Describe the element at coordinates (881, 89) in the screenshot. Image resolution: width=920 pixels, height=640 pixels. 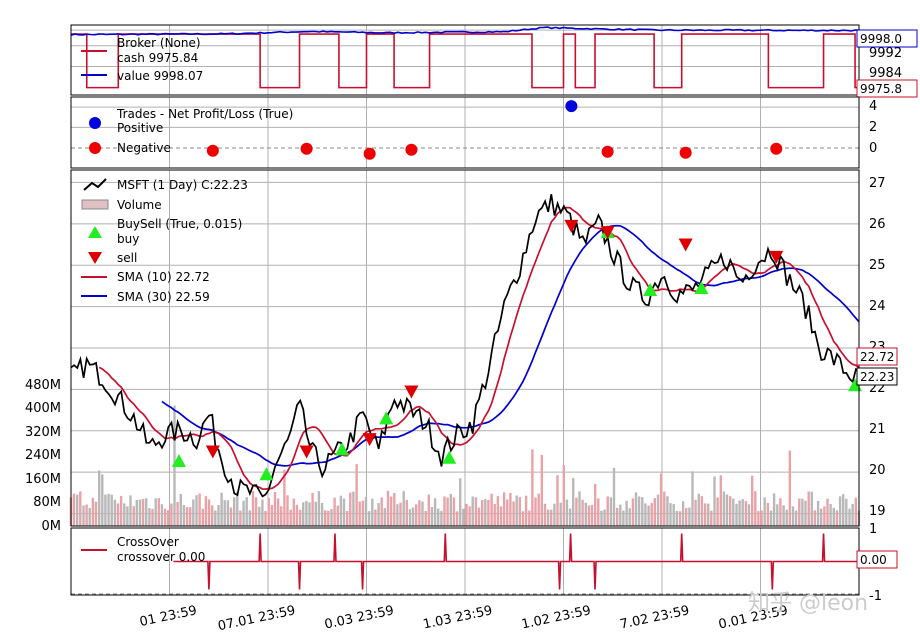
I see `broker-cash-tag-text: 9975.8` at that location.